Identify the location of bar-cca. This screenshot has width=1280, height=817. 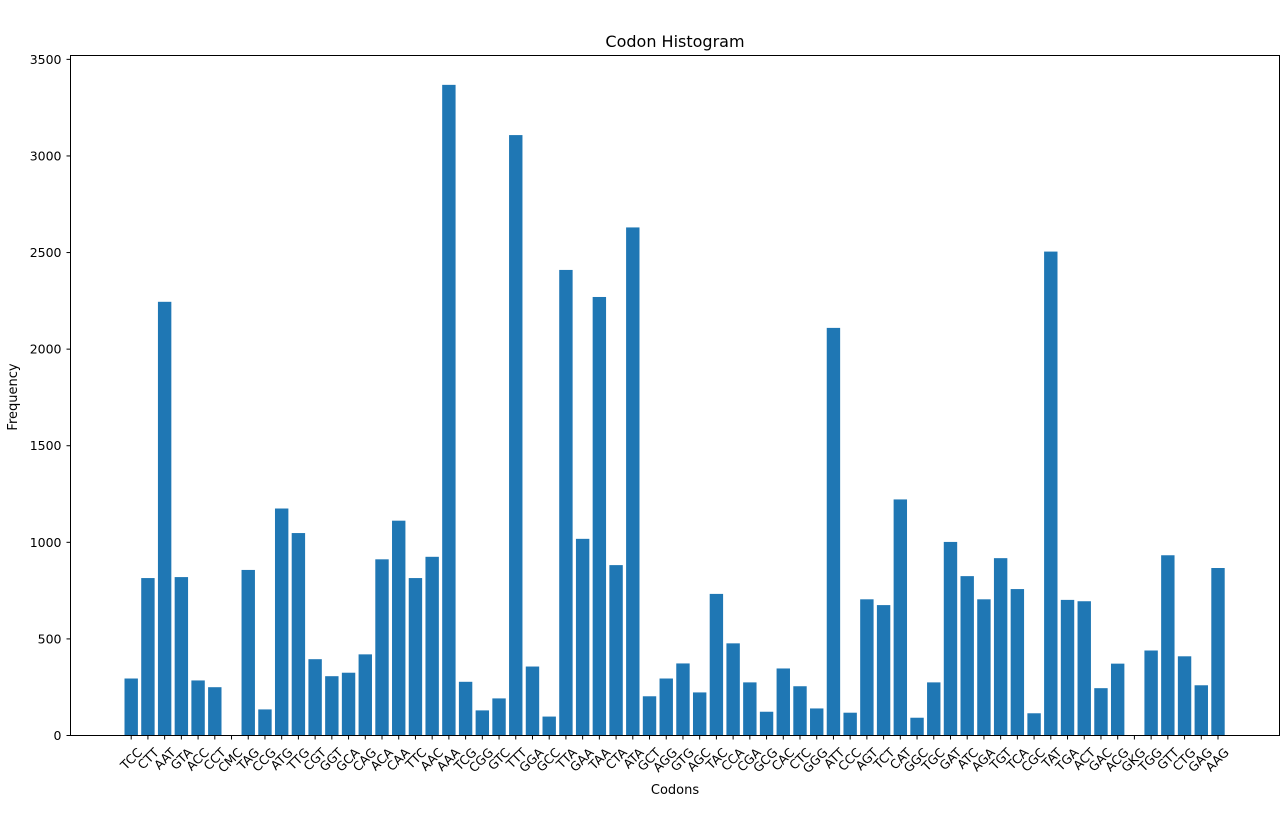
(732, 689).